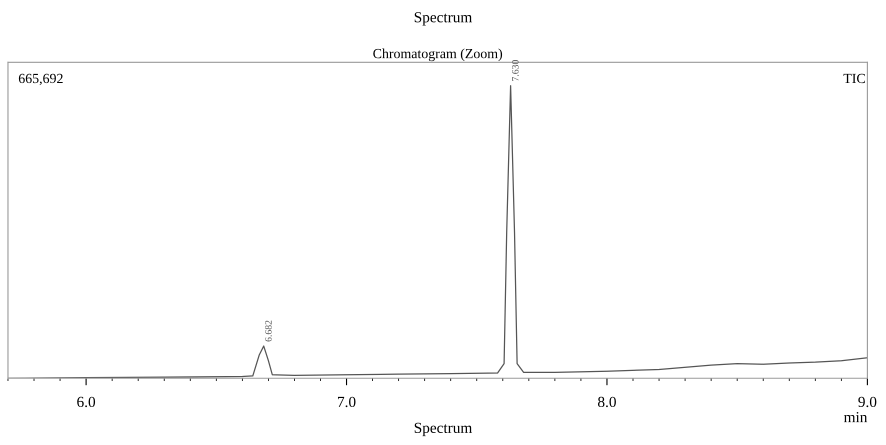  What do you see at coordinates (867, 402) in the screenshot?
I see `x-tick-label: 9.0` at bounding box center [867, 402].